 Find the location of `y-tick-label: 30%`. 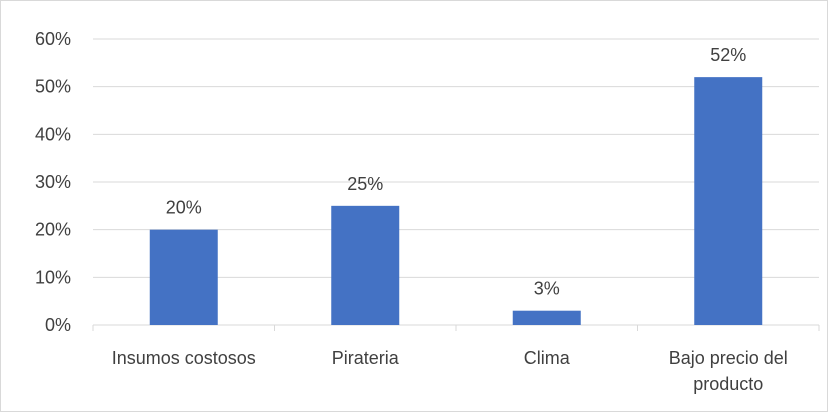

y-tick-label: 30% is located at coordinates (53, 182).